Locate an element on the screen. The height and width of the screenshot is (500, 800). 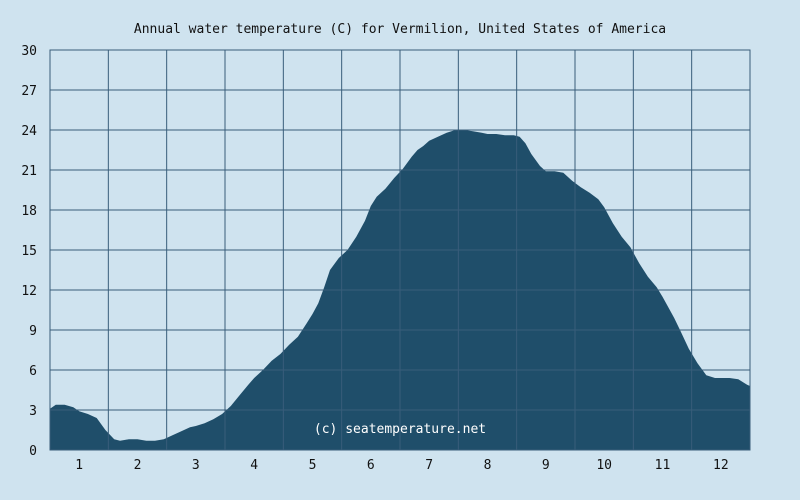
y-tick-label: 18 is located at coordinates (29, 211).